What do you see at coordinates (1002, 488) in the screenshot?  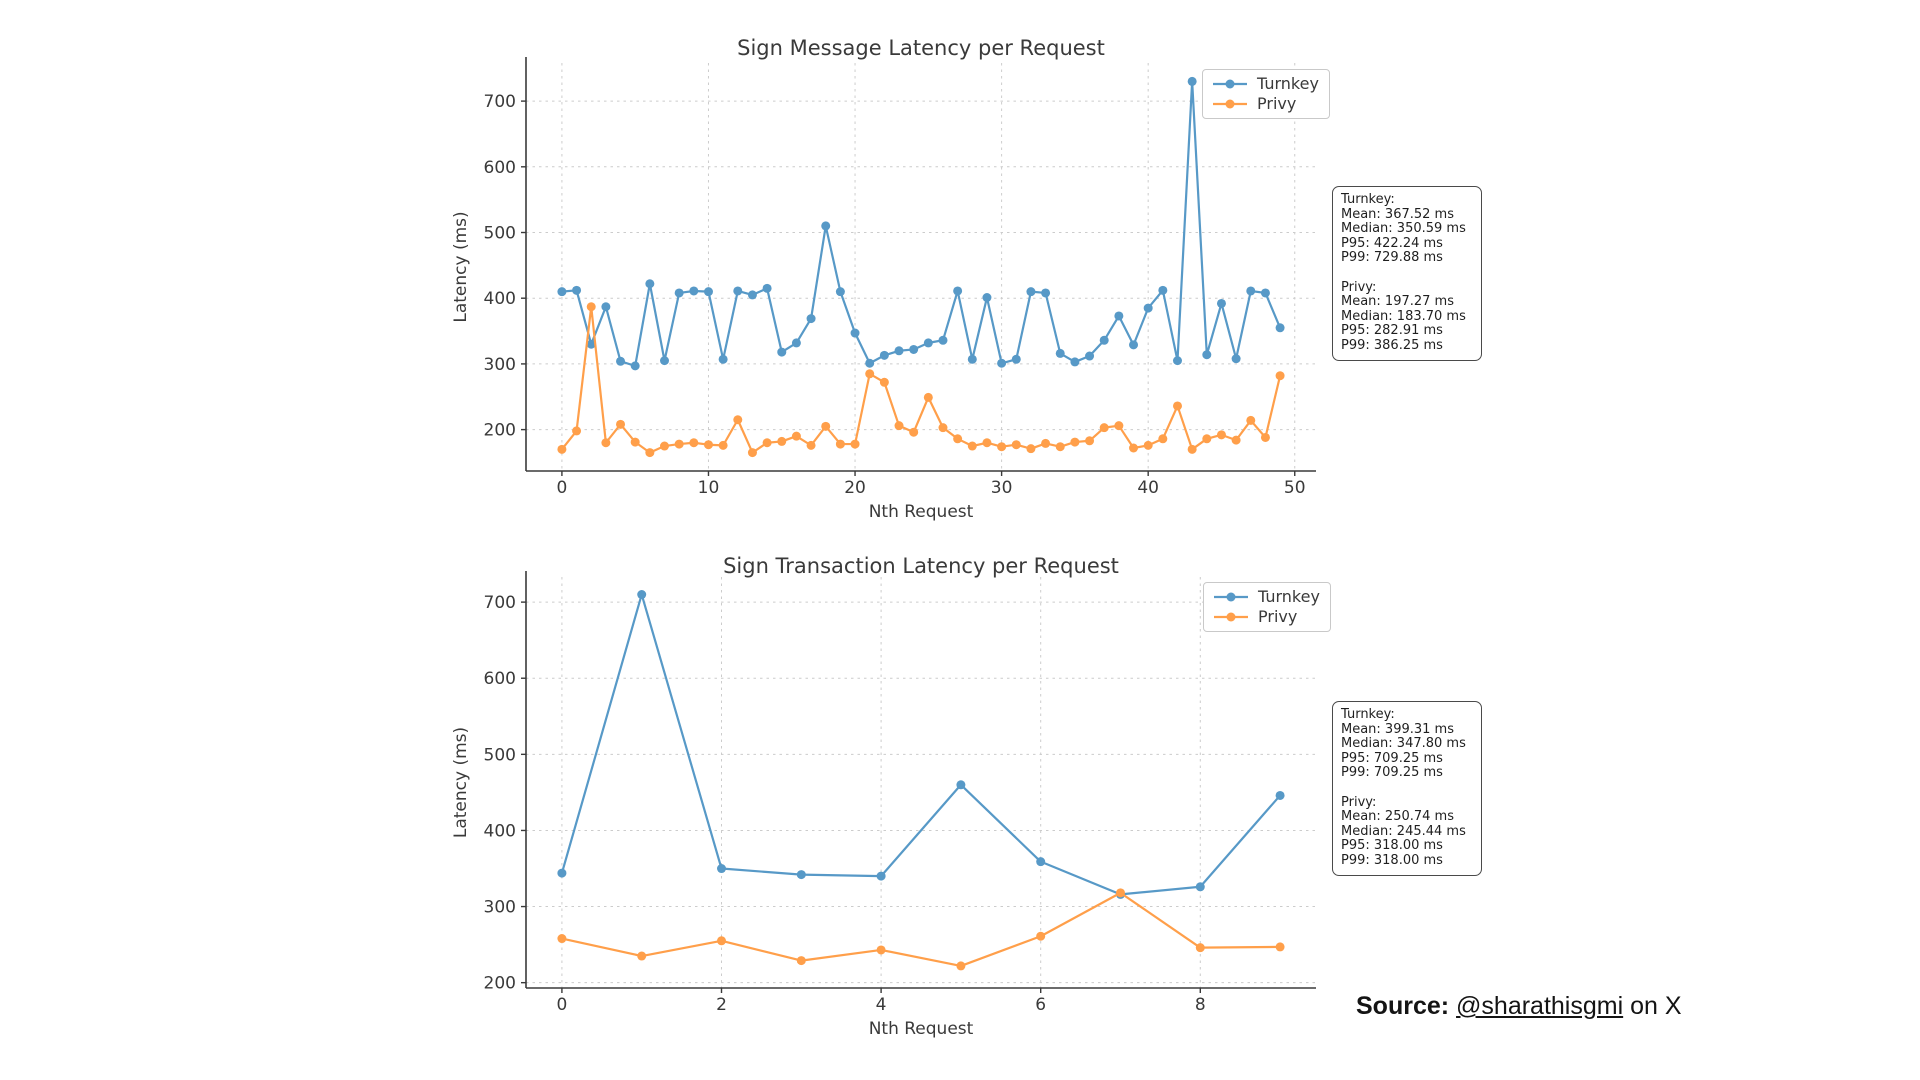 I see `x-tick-label: 30` at bounding box center [1002, 488].